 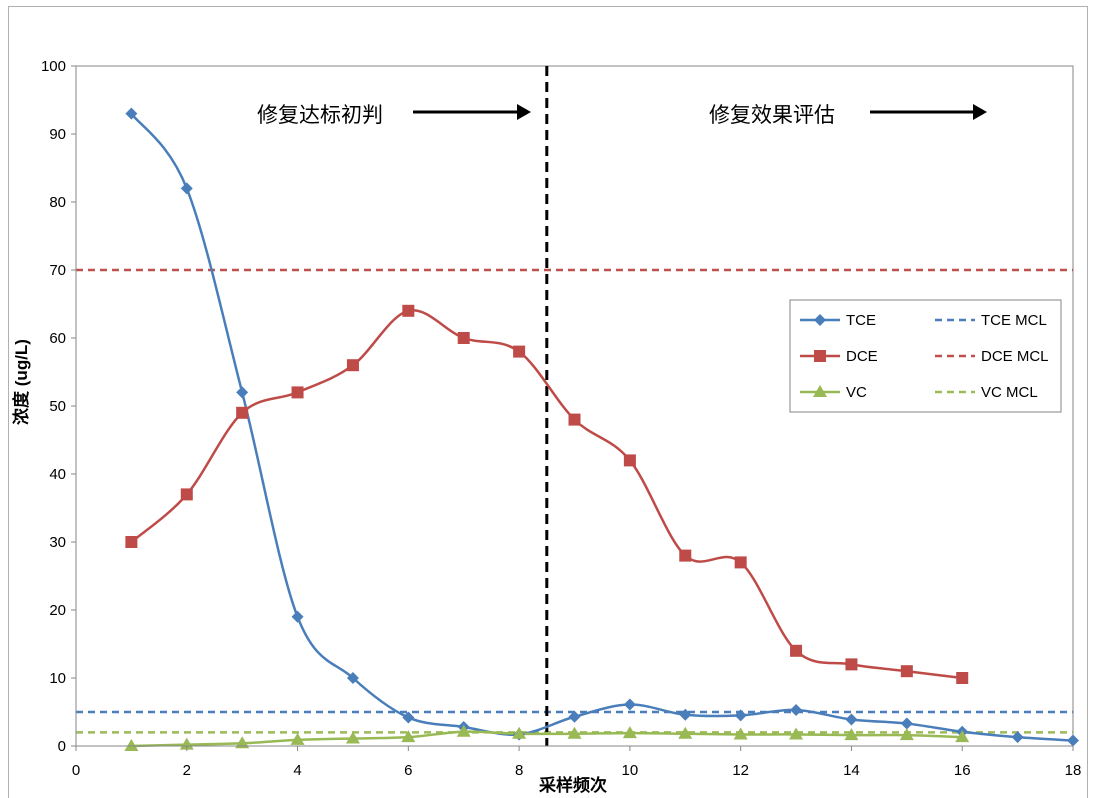 What do you see at coordinates (862, 356) in the screenshot?
I see `legend-label: DCE` at bounding box center [862, 356].